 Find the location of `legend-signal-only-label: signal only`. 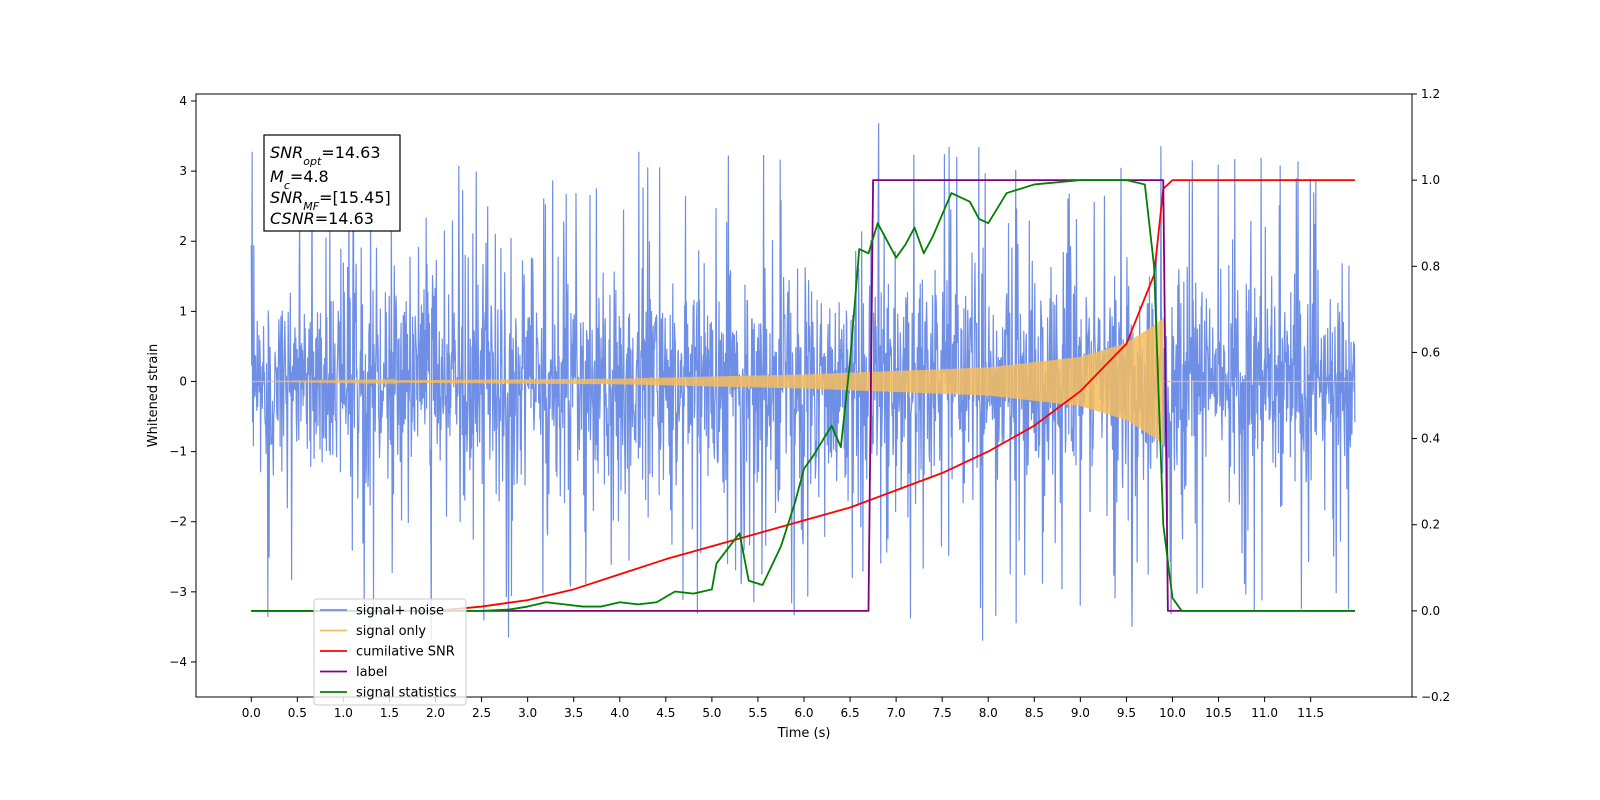

legend-signal-only-label: signal only is located at coordinates (391, 631).